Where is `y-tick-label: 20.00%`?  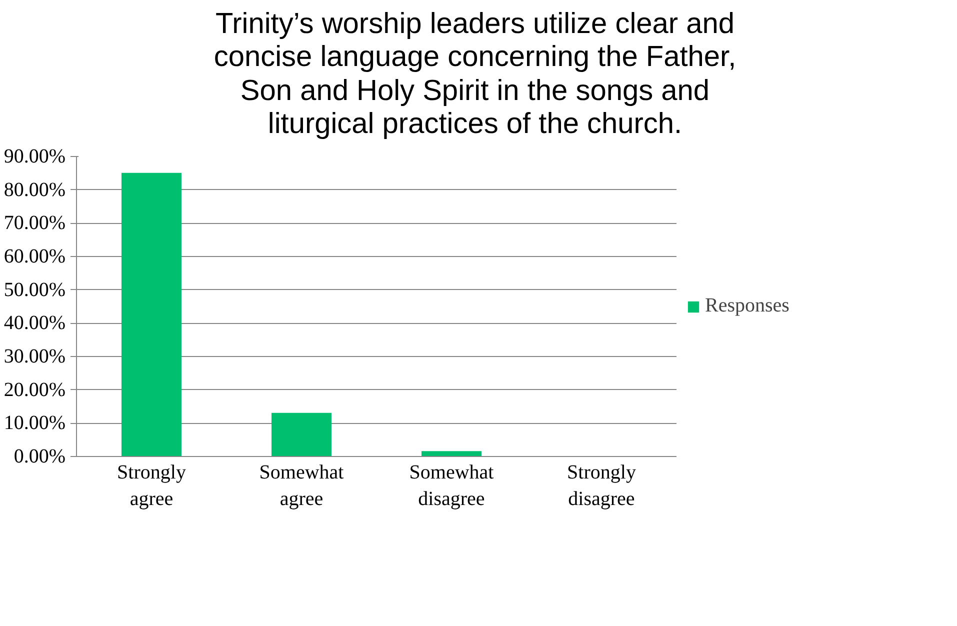
y-tick-label: 20.00% is located at coordinates (35, 390).